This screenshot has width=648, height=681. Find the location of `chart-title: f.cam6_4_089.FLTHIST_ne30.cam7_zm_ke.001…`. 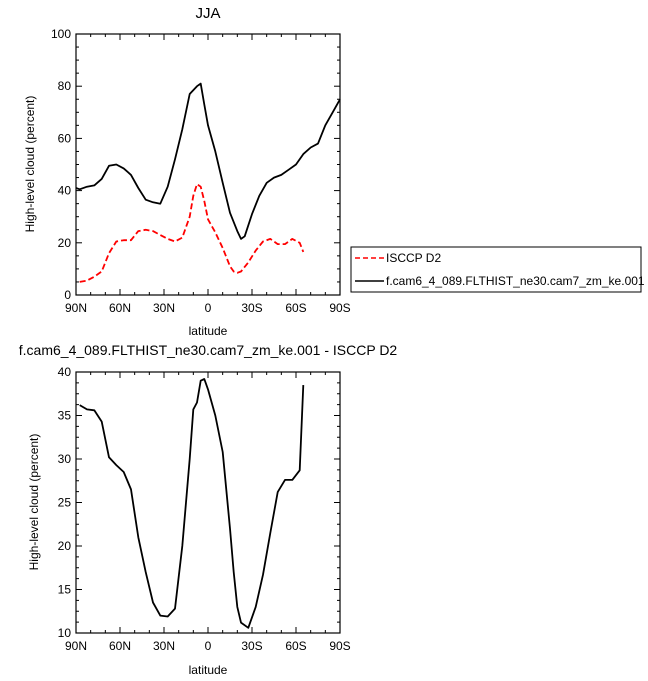

chart-title: f.cam6_4_089.FLTHIST_ne30.cam7_zm_ke.001… is located at coordinates (208, 350).